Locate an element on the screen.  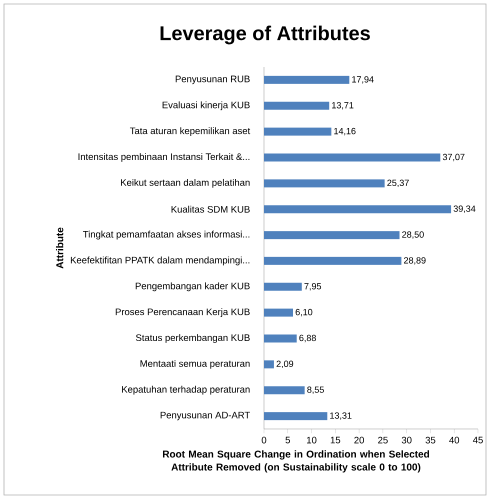
y-axis-title: Attribute is located at coordinates (60, 248).